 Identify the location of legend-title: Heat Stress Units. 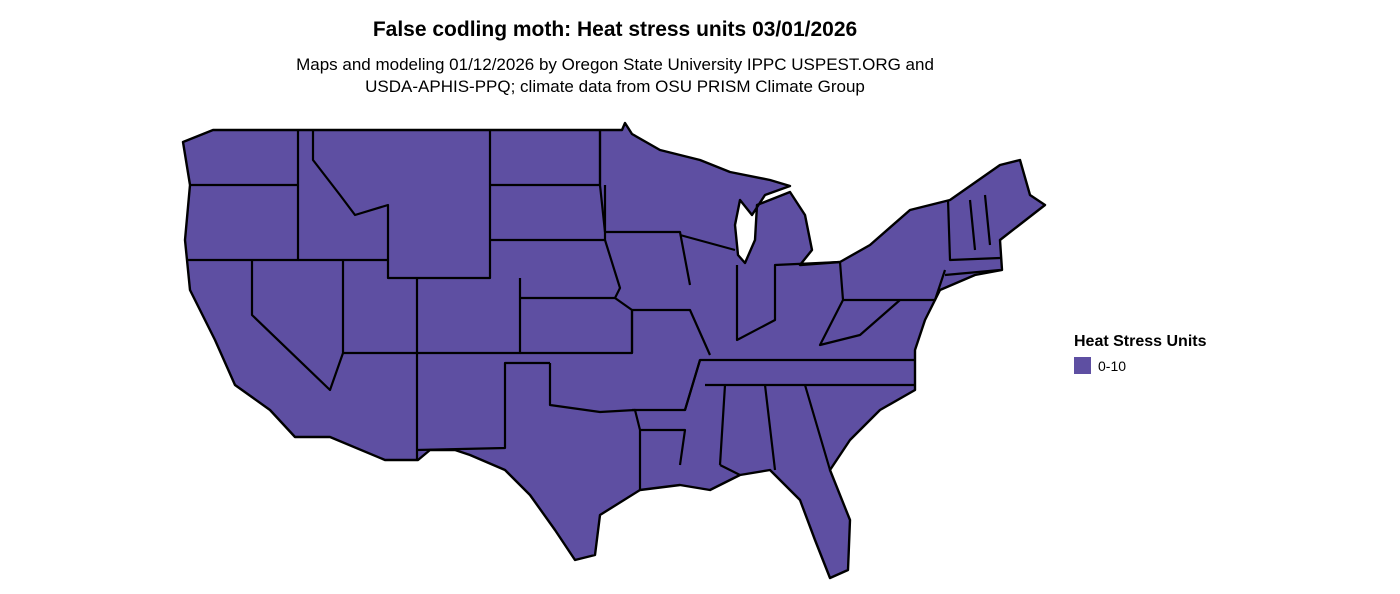
(1140, 341).